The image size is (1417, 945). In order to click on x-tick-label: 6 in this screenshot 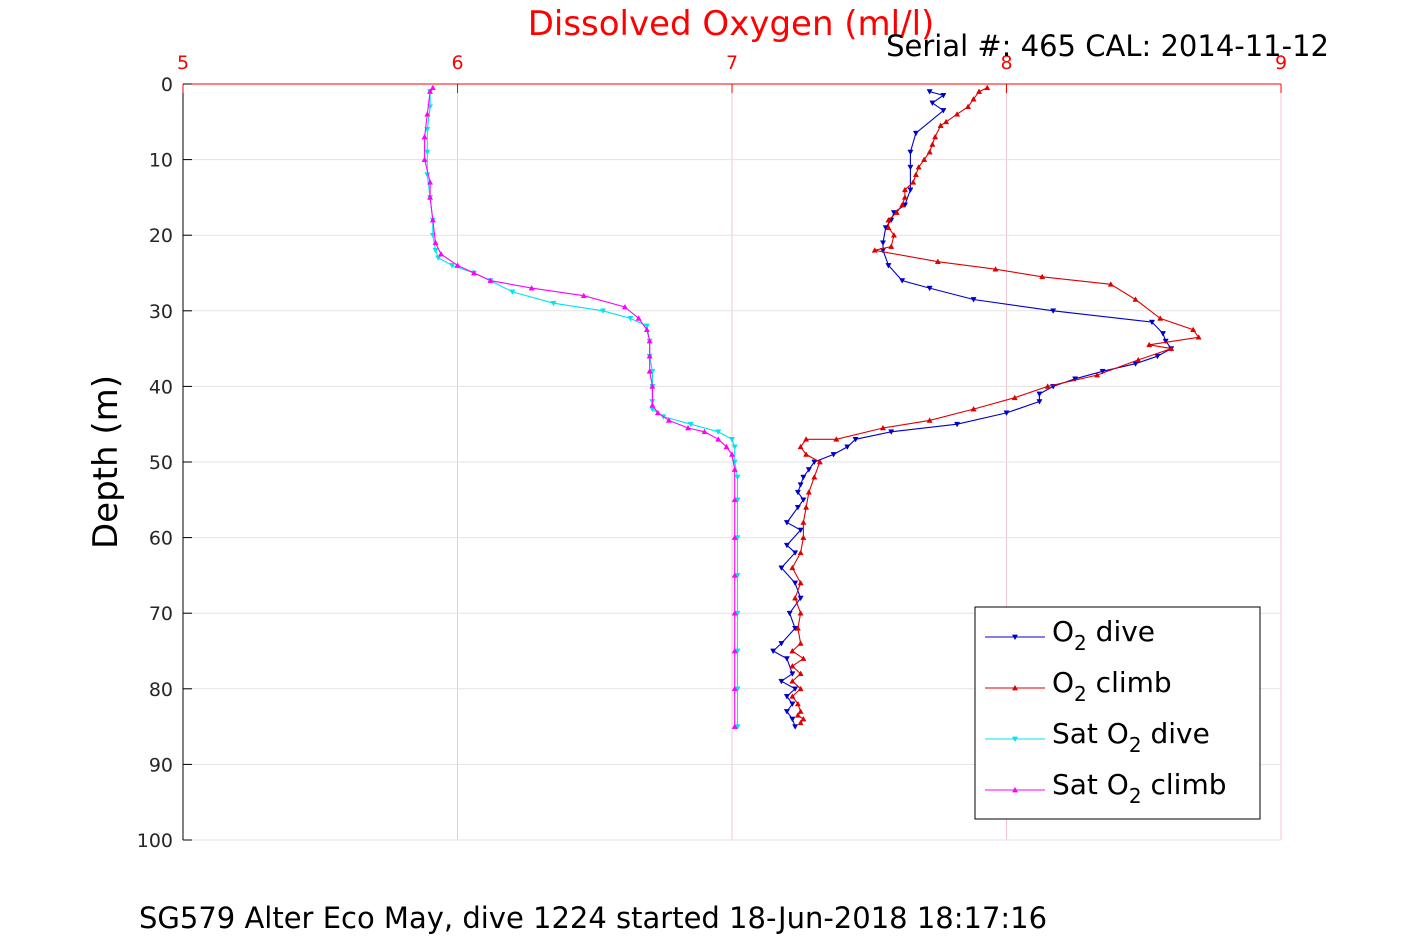, I will do `click(457, 63)`.